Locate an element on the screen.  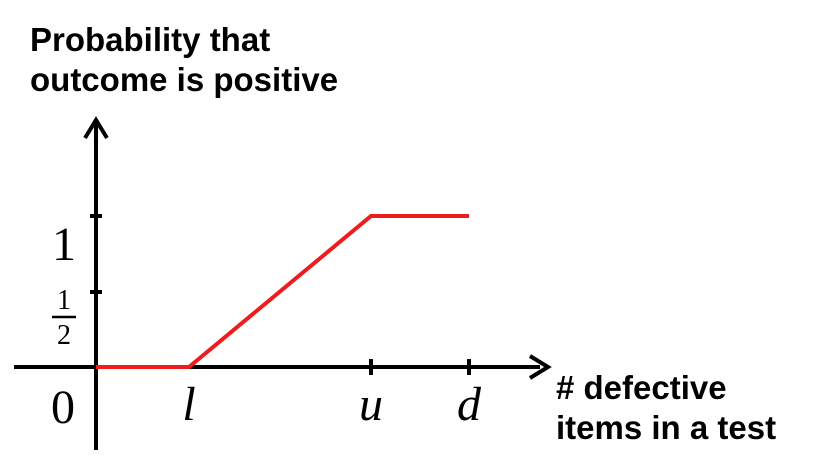
x-axis-arrowhead is located at coordinates (540, 367).